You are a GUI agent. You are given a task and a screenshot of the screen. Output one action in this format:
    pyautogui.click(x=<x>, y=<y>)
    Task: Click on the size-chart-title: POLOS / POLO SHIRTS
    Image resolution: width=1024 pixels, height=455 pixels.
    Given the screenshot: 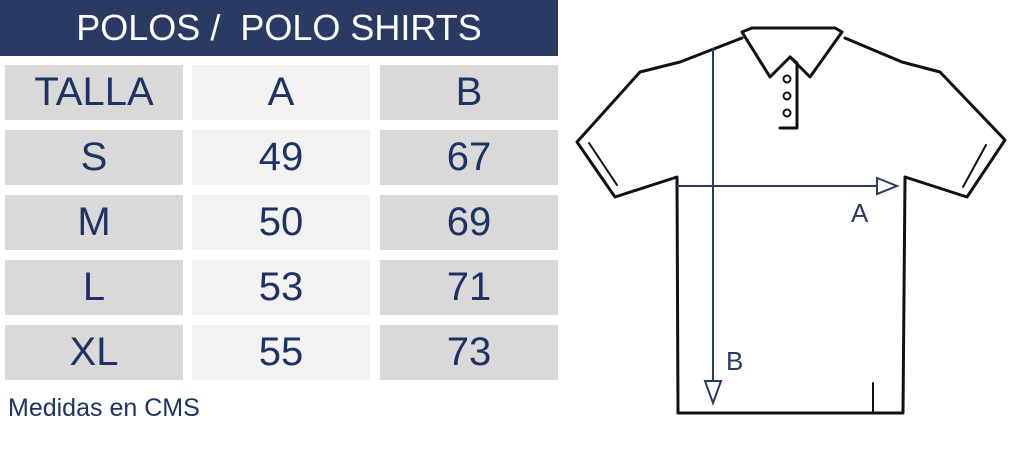 What is the action you would take?
    pyautogui.click(x=279, y=28)
    